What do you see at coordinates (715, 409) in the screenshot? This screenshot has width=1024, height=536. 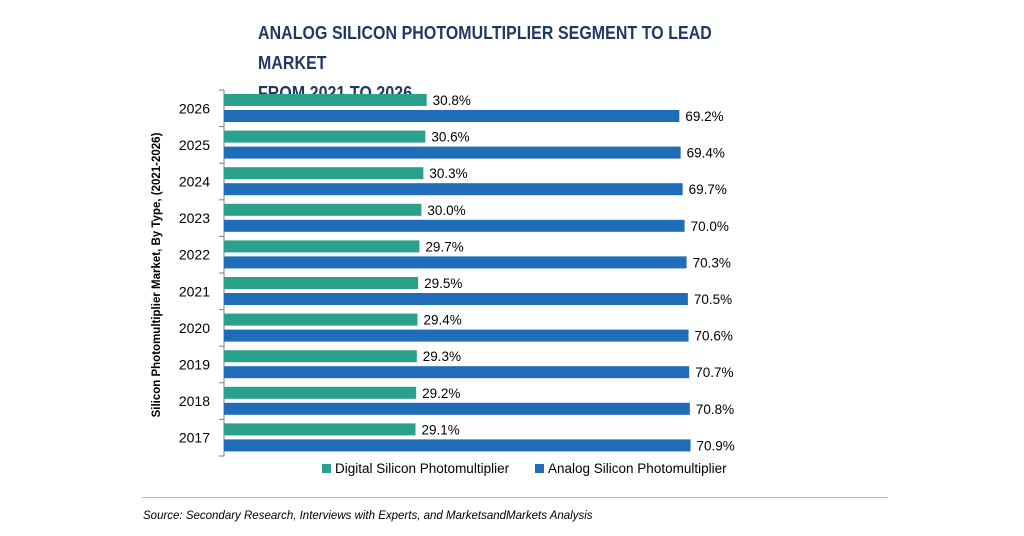 I see `data-label-analog: 70.8%` at bounding box center [715, 409].